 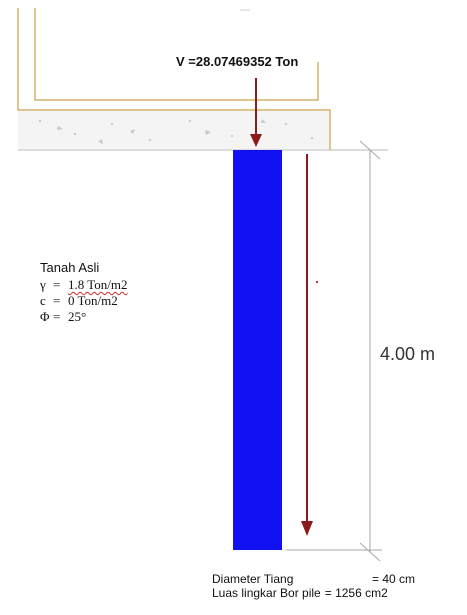 I want to click on depth-dimension-line, so click(x=334, y=351).